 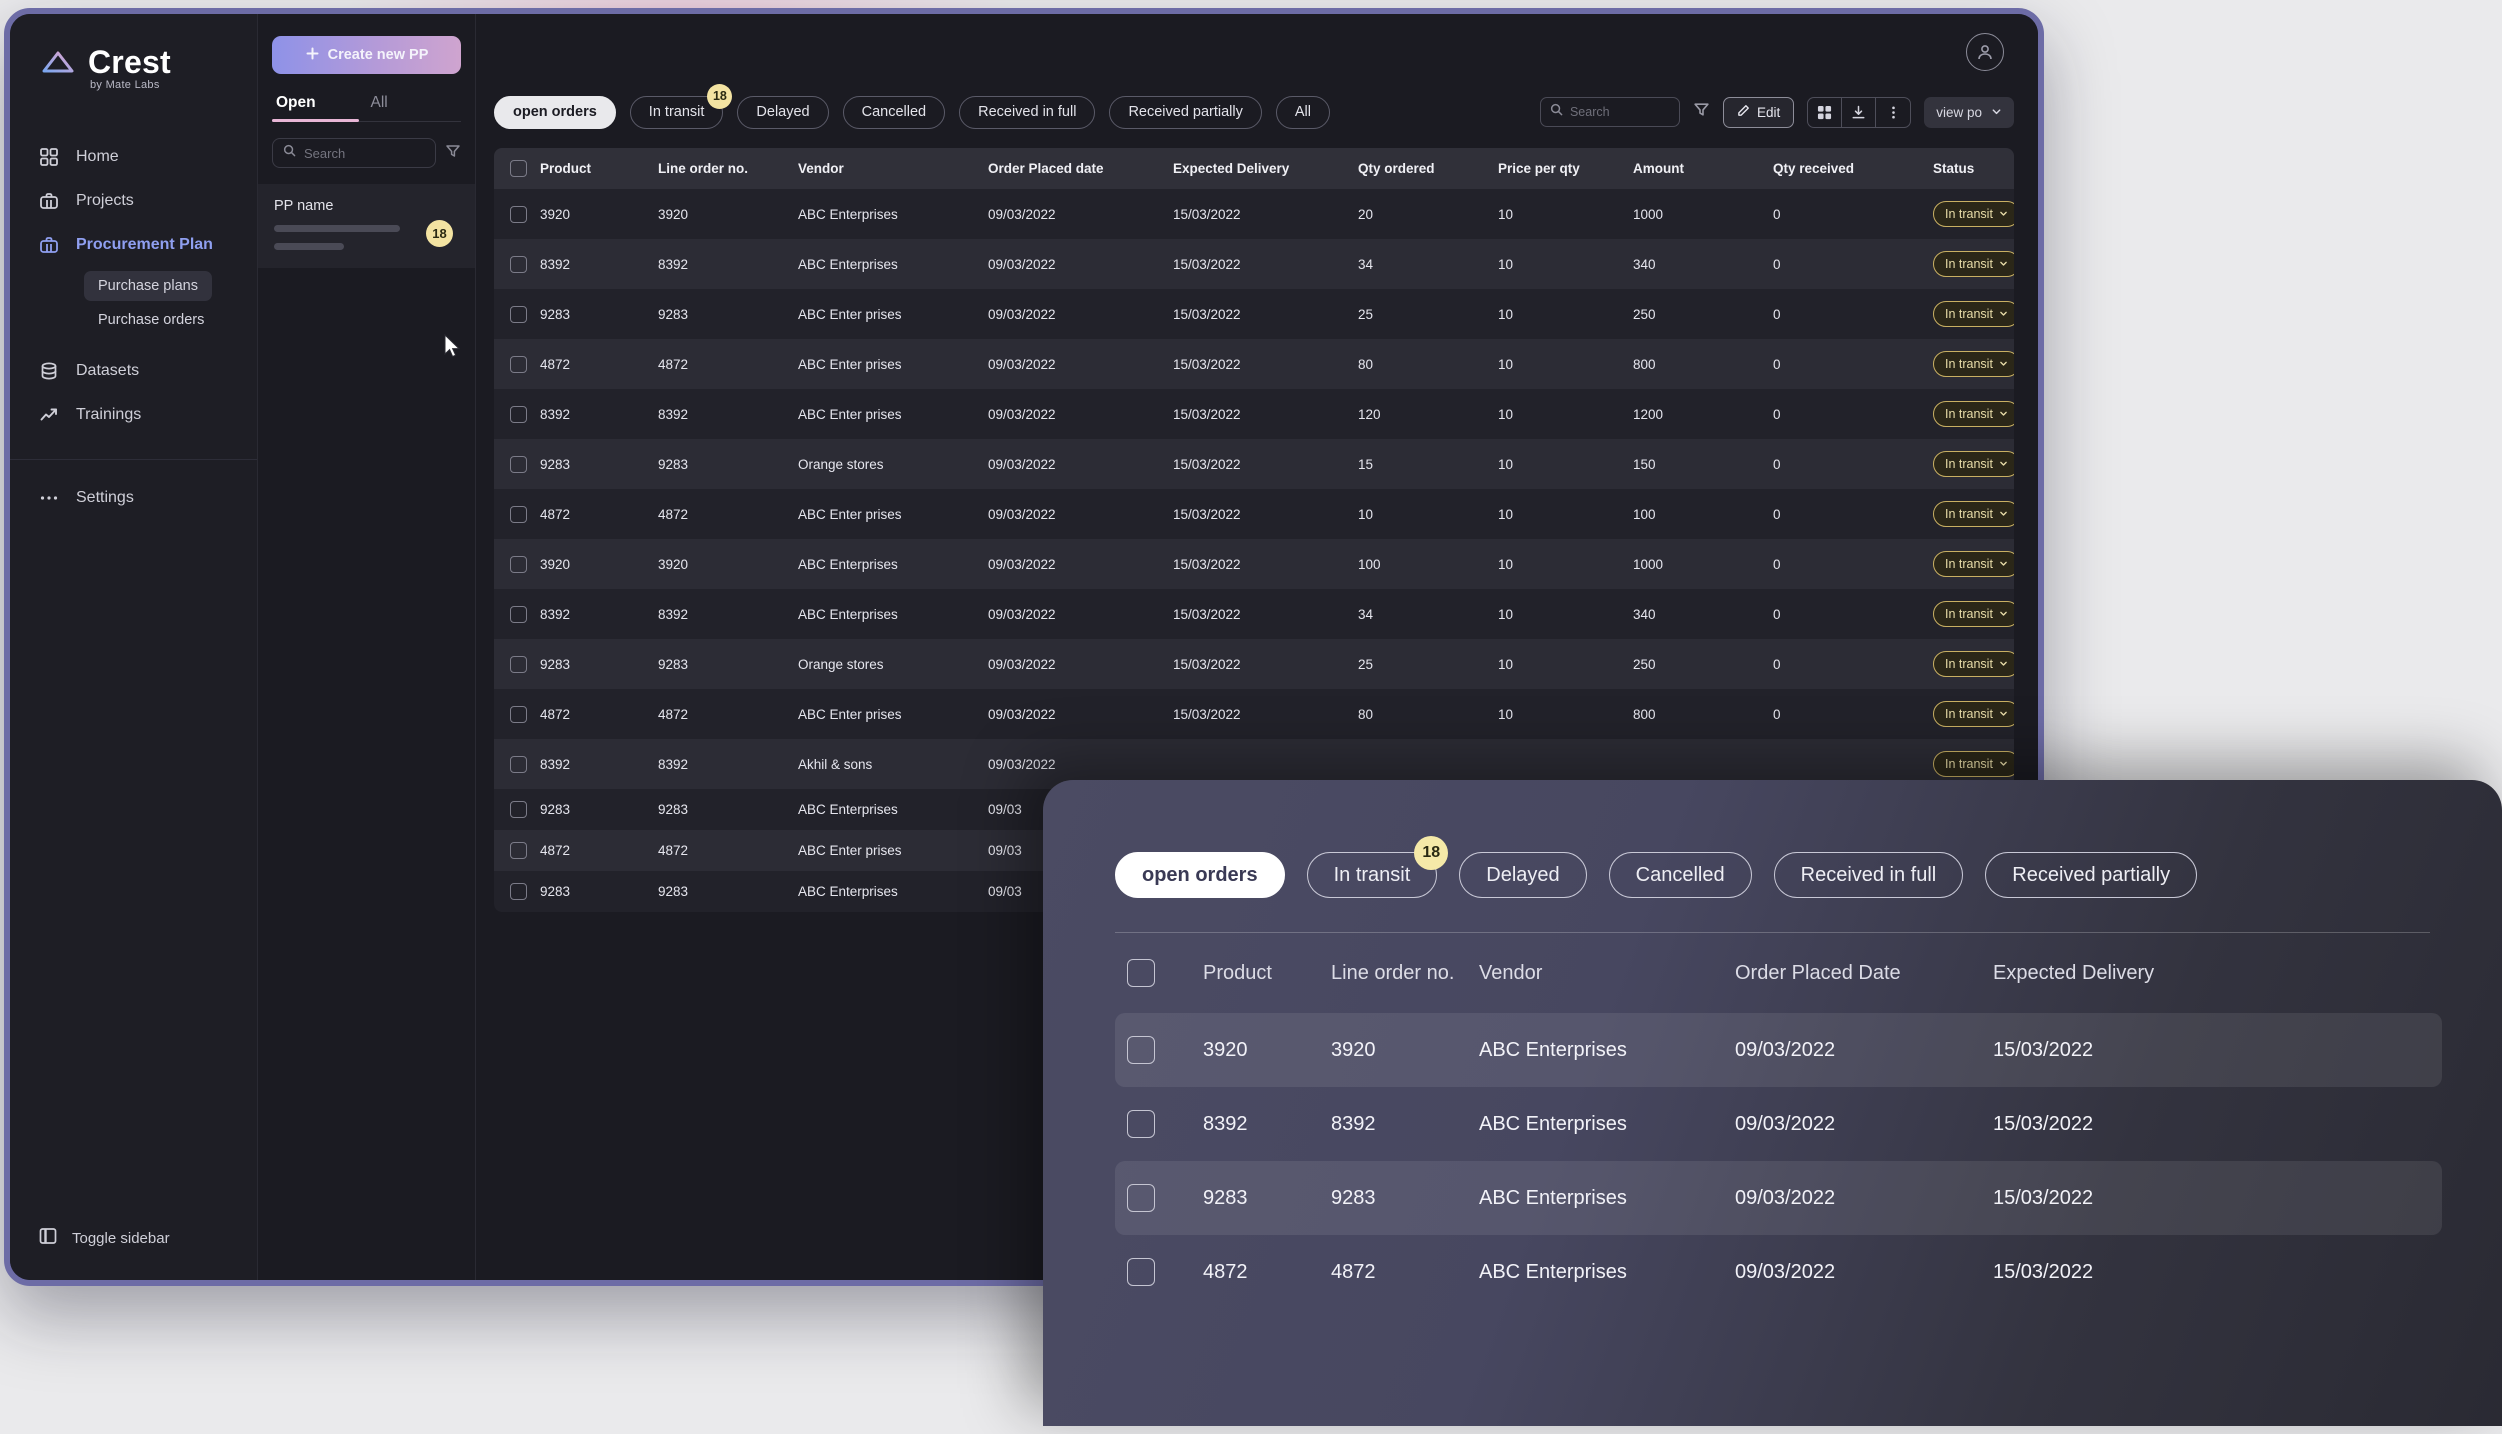 What do you see at coordinates (1523, 875) in the screenshot?
I see `overlay-filter-chip-delayed: Delayed` at bounding box center [1523, 875].